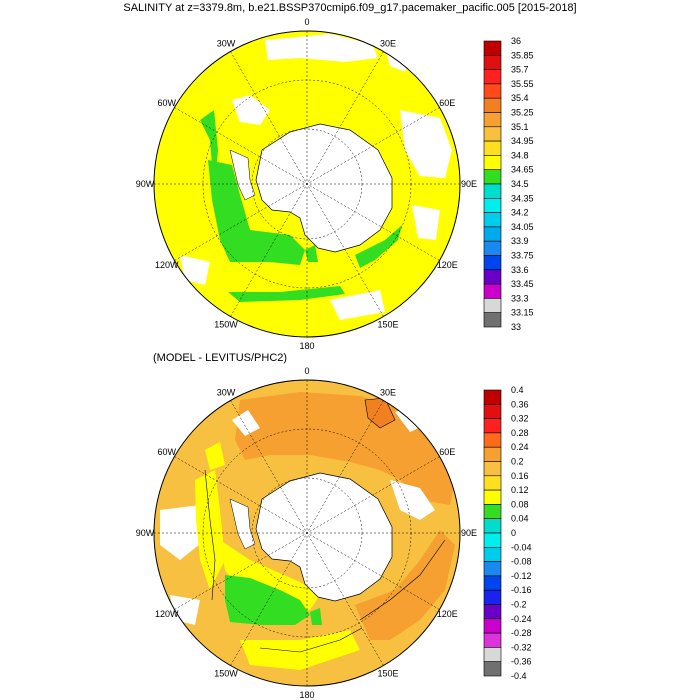  Describe the element at coordinates (388, 44) in the screenshot. I see `longitude-label: 30E` at that location.